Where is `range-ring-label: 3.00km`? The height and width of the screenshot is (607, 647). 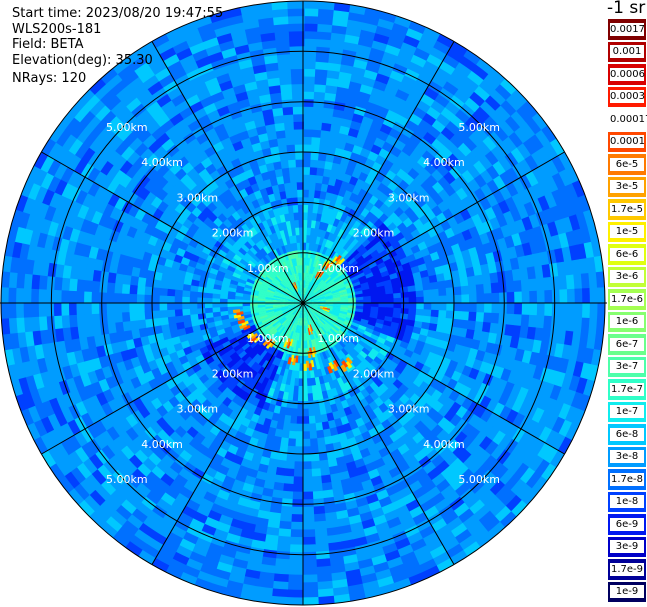
range-ring-label: 3.00km is located at coordinates (198, 197).